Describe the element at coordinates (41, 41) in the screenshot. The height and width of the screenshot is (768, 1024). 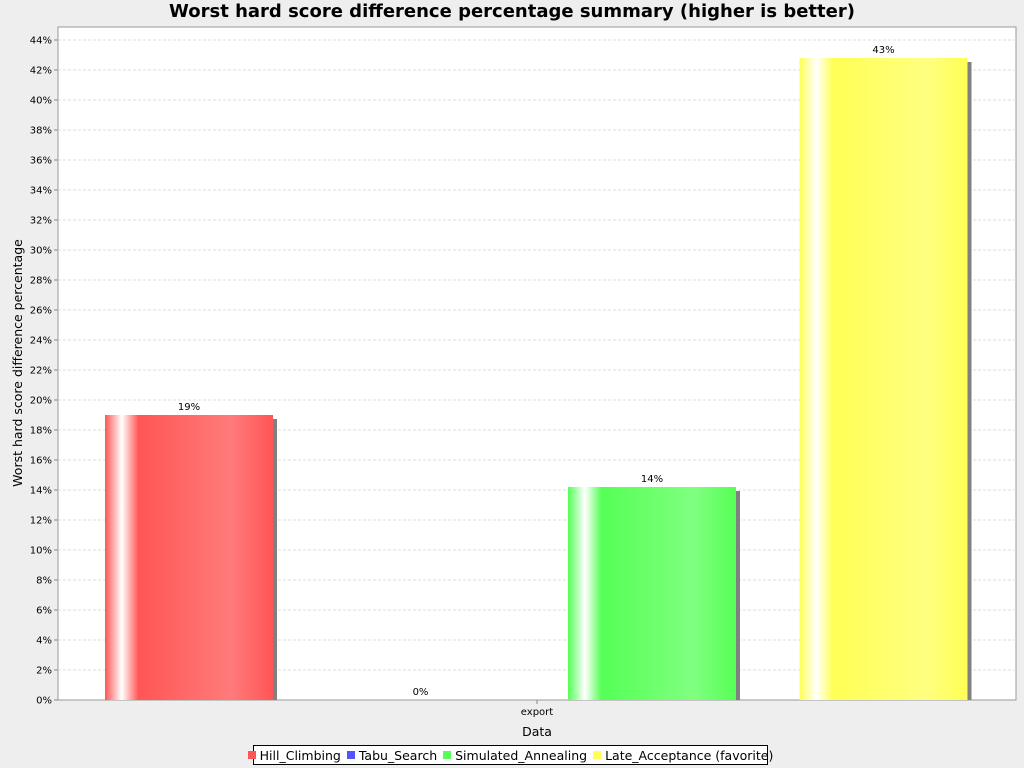
I see `y-tick-label: 44%` at that location.